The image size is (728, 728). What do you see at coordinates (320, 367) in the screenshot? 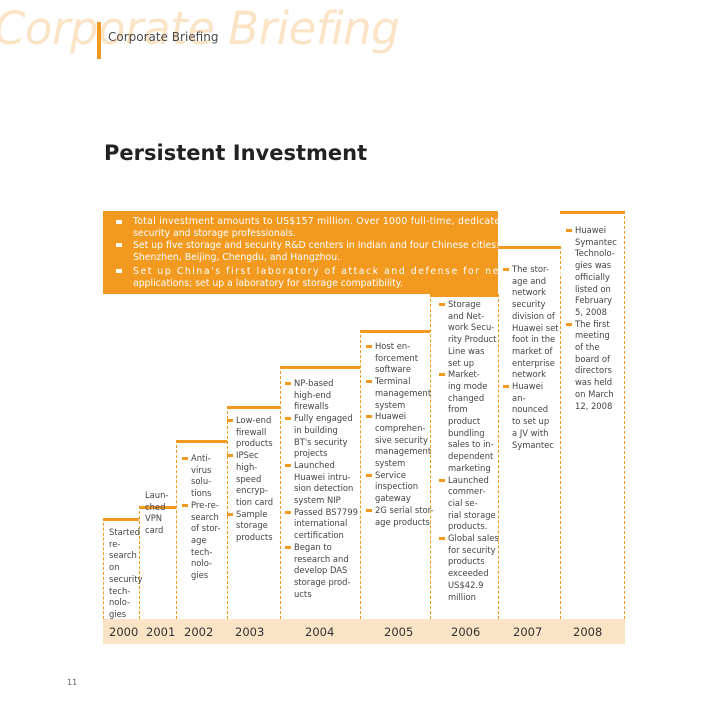
I see `step-2004` at bounding box center [320, 367].